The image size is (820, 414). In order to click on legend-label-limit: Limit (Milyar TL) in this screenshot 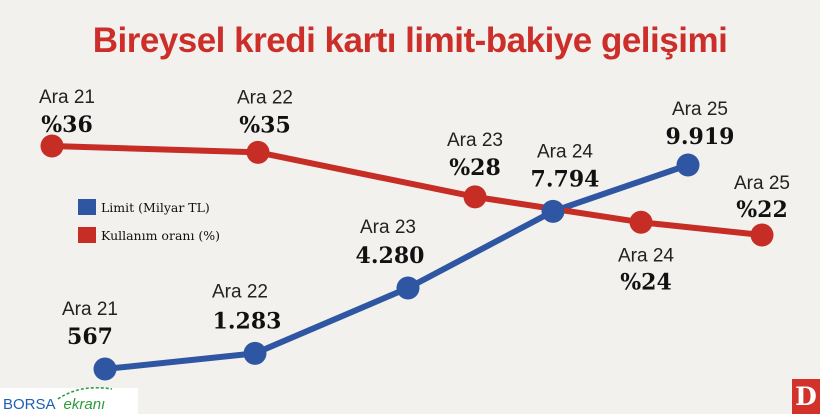, I will do `click(155, 207)`.